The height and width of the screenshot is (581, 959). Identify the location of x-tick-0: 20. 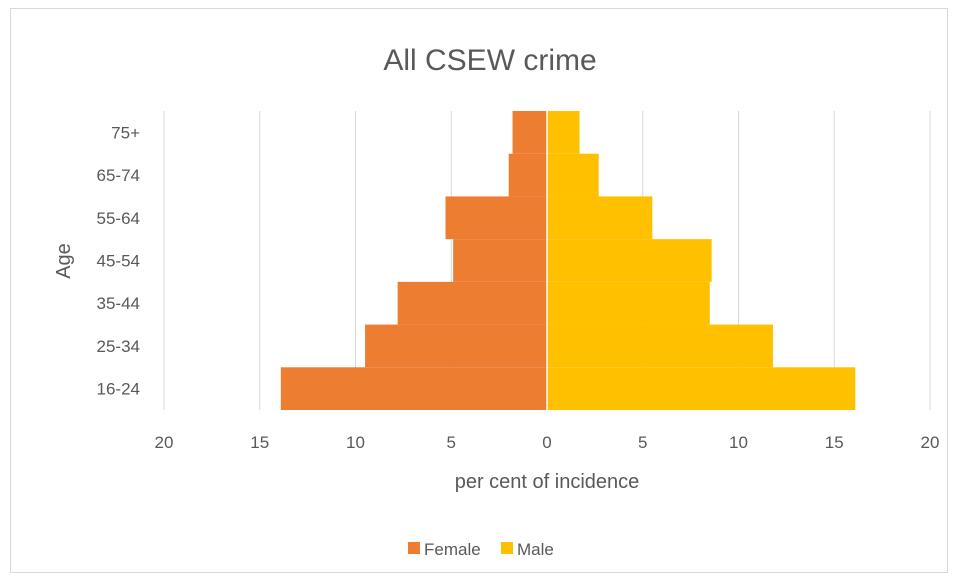
(164, 442).